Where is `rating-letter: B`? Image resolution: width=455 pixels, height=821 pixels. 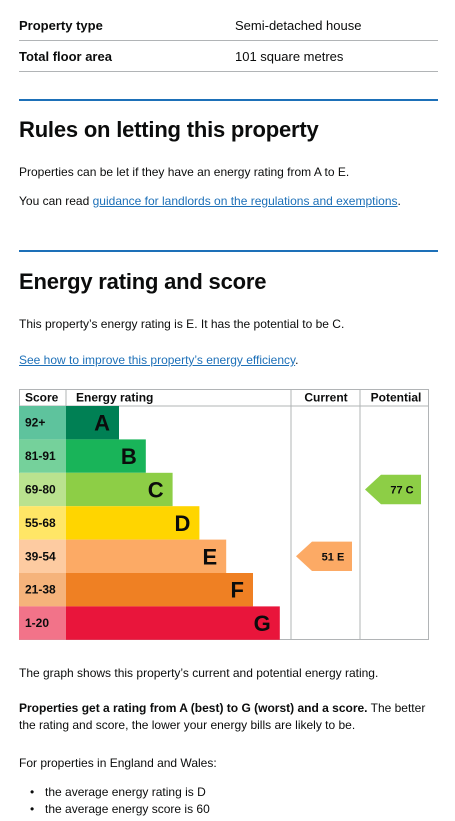
rating-letter: B is located at coordinates (129, 456).